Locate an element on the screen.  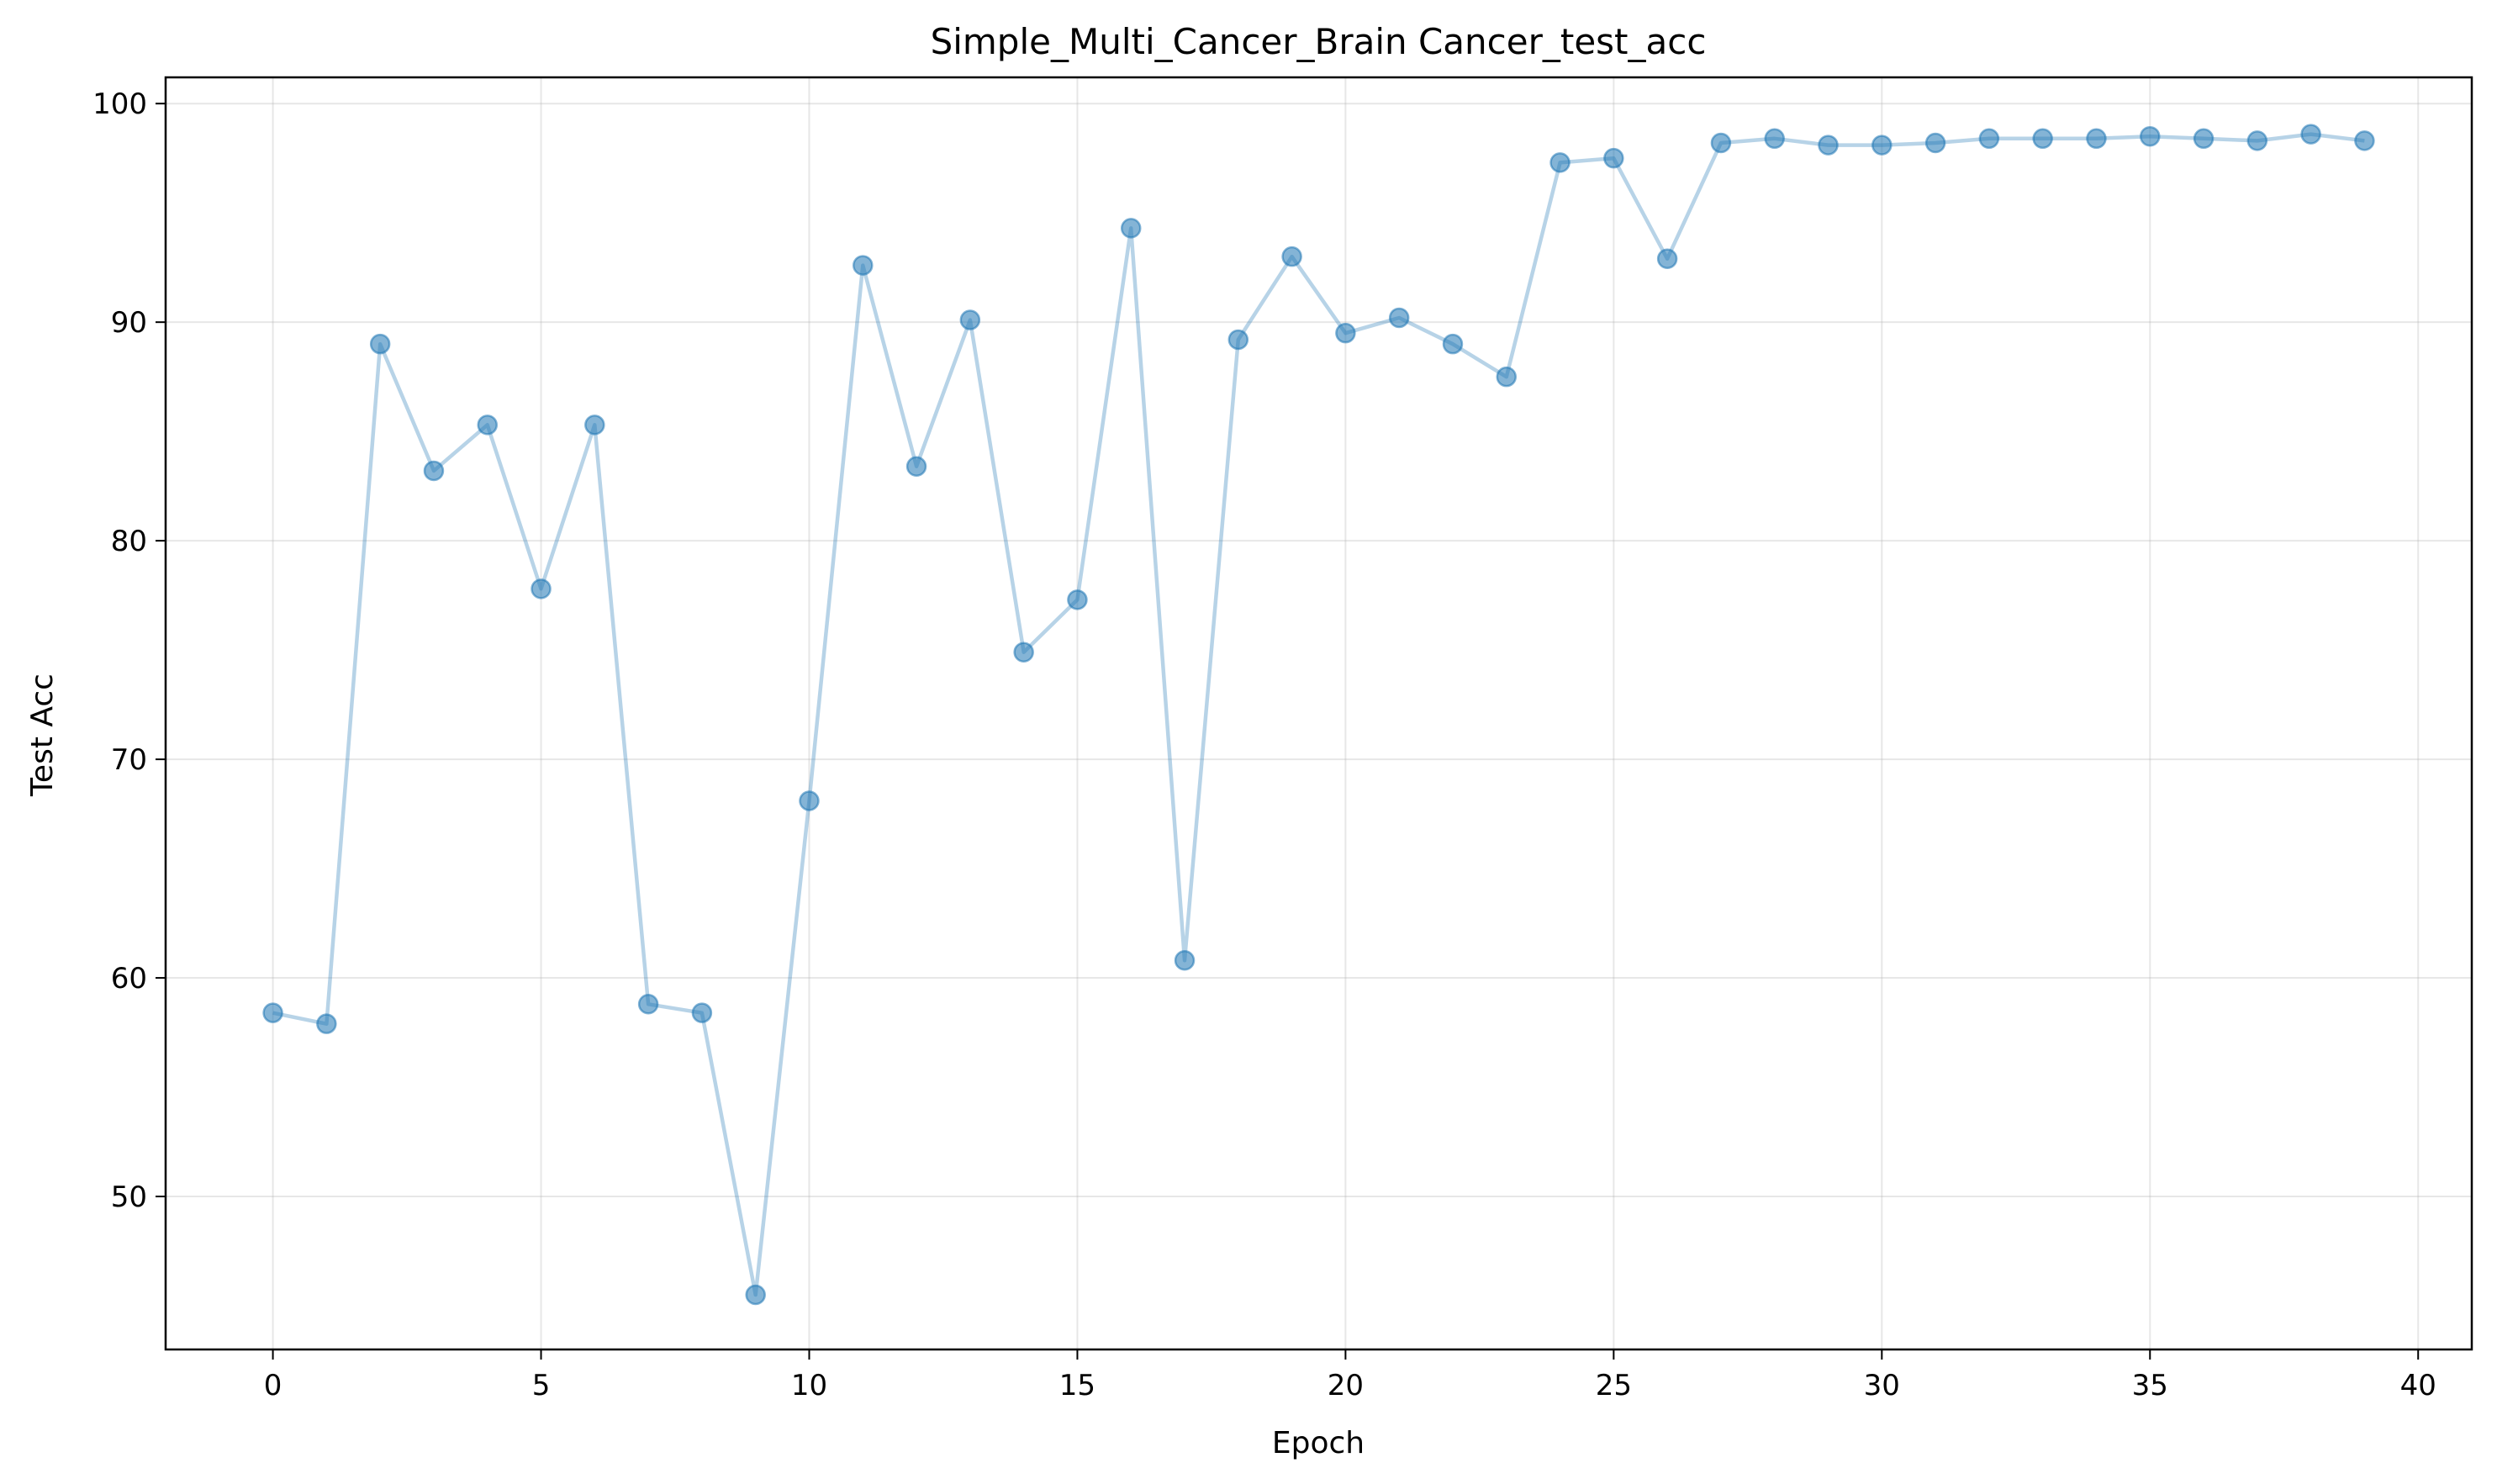
x-tick-label: 0 is located at coordinates (273, 1385).